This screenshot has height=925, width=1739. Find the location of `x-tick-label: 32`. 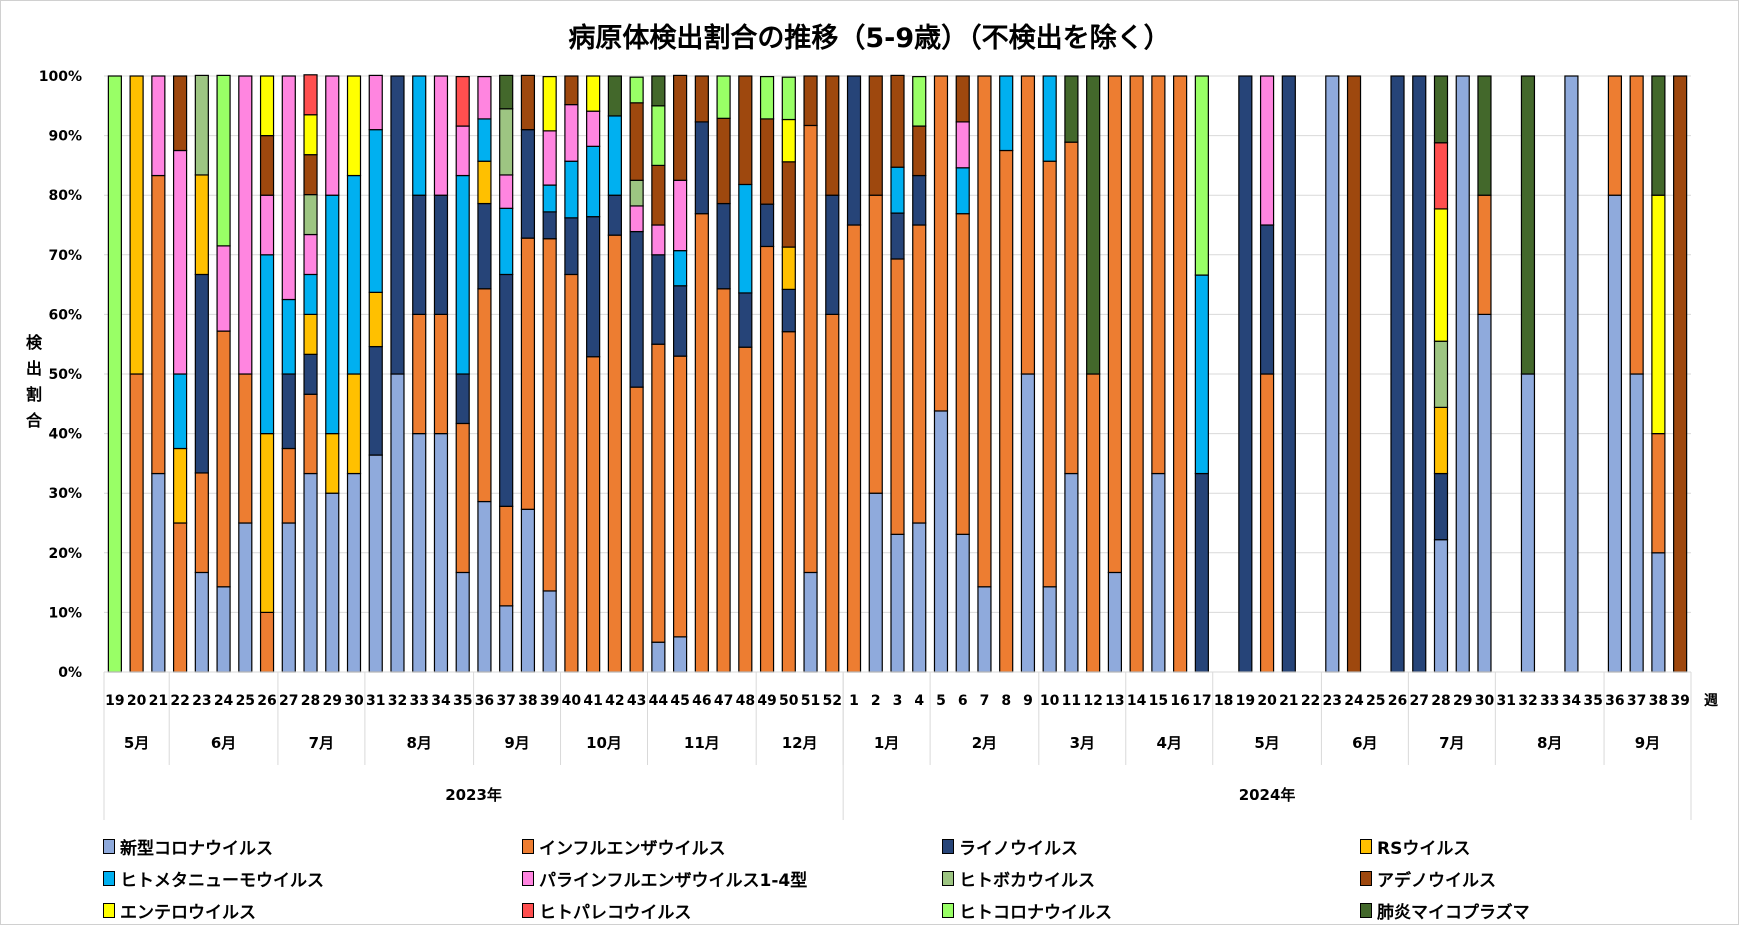

x-tick-label: 32 is located at coordinates (397, 701).